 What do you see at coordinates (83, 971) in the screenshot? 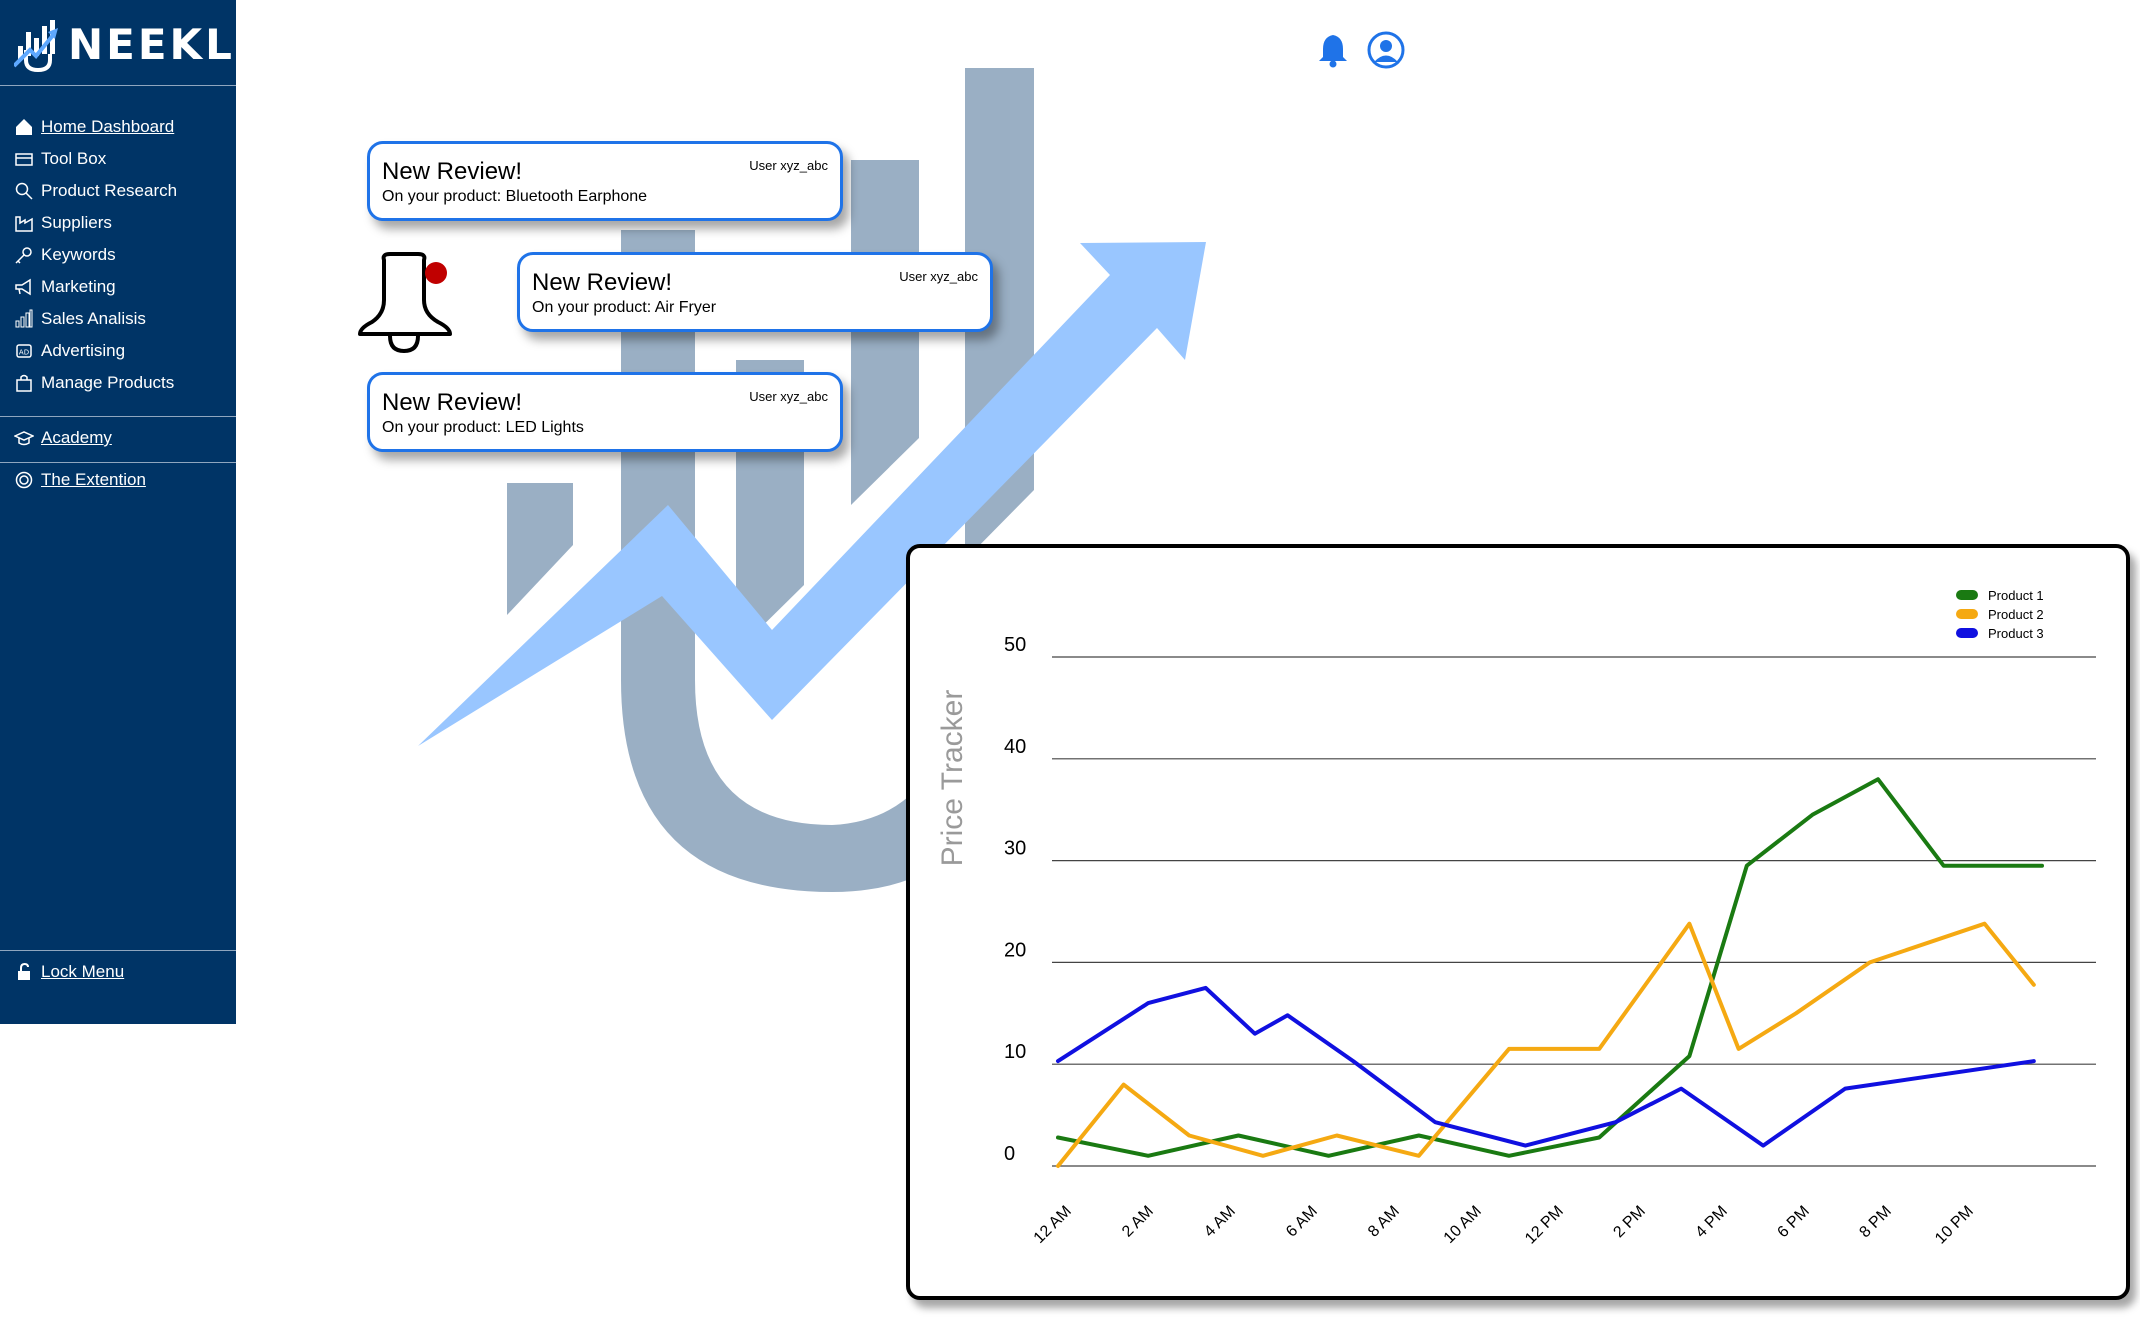
I see `lock-menu-label: Lock Menu` at bounding box center [83, 971].